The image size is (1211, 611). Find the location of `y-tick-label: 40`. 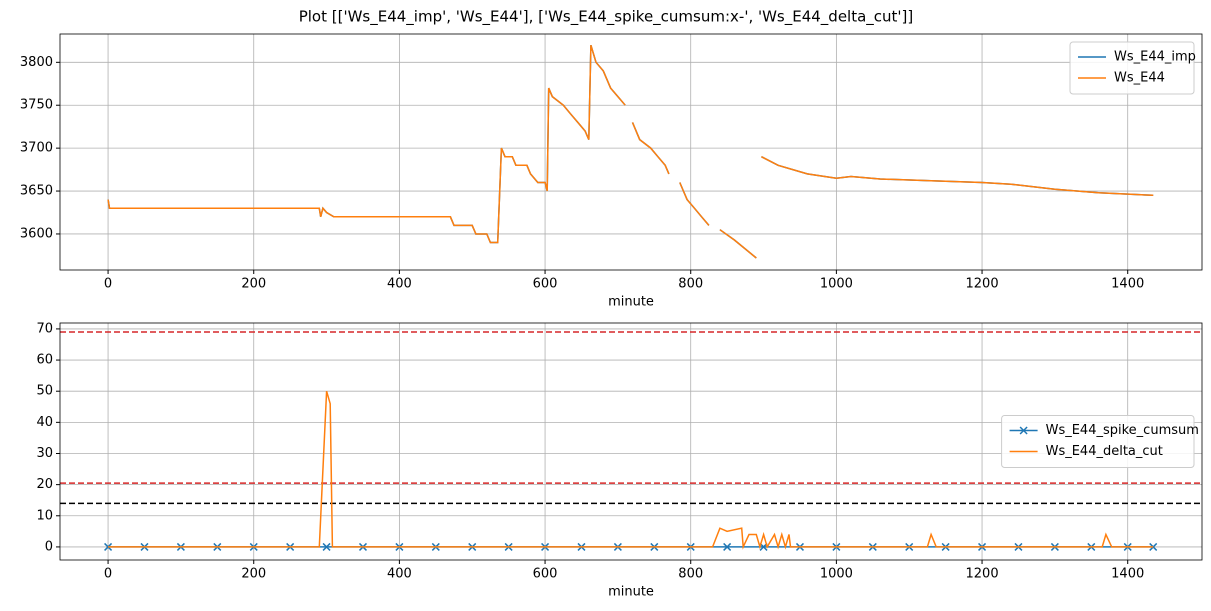

y-tick-label: 40 is located at coordinates (44, 422).